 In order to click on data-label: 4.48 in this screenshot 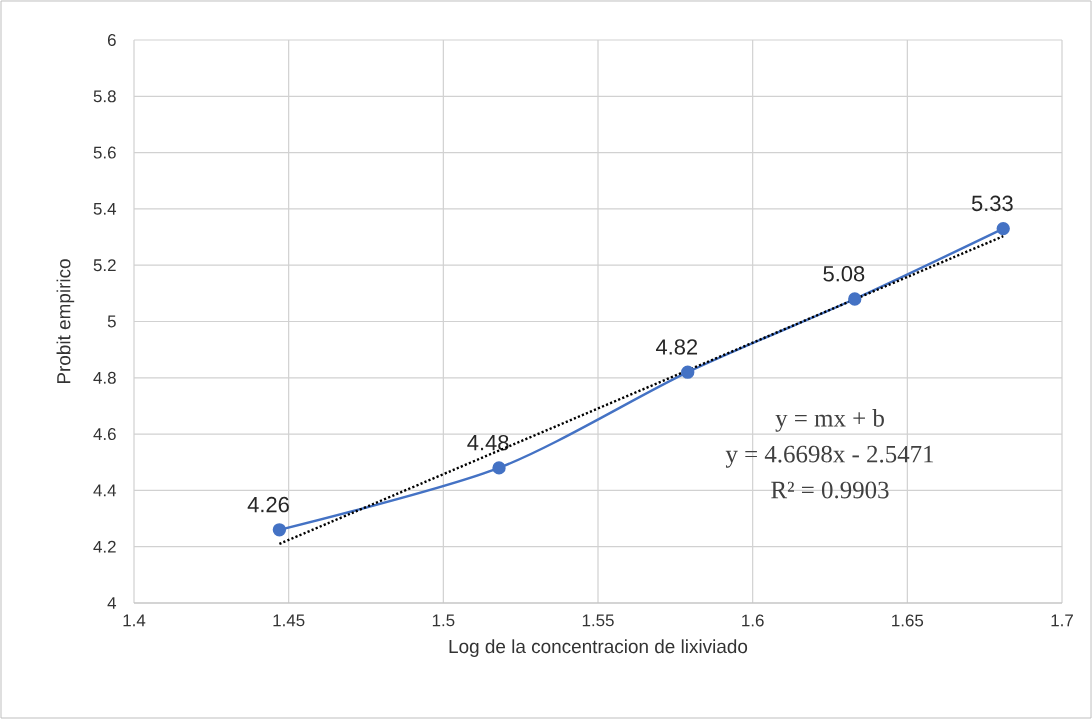, I will do `click(488, 442)`.